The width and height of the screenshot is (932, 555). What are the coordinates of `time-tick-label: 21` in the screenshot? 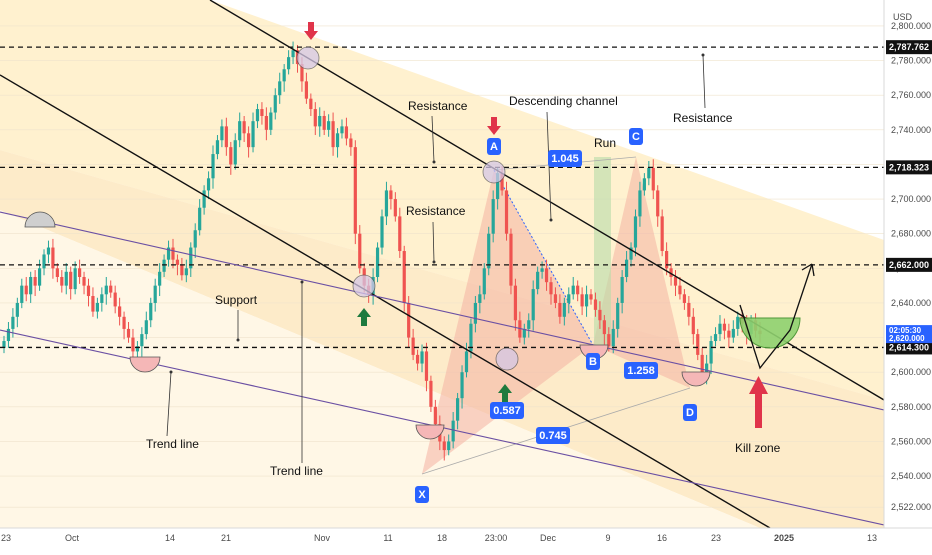 It's located at (226, 538).